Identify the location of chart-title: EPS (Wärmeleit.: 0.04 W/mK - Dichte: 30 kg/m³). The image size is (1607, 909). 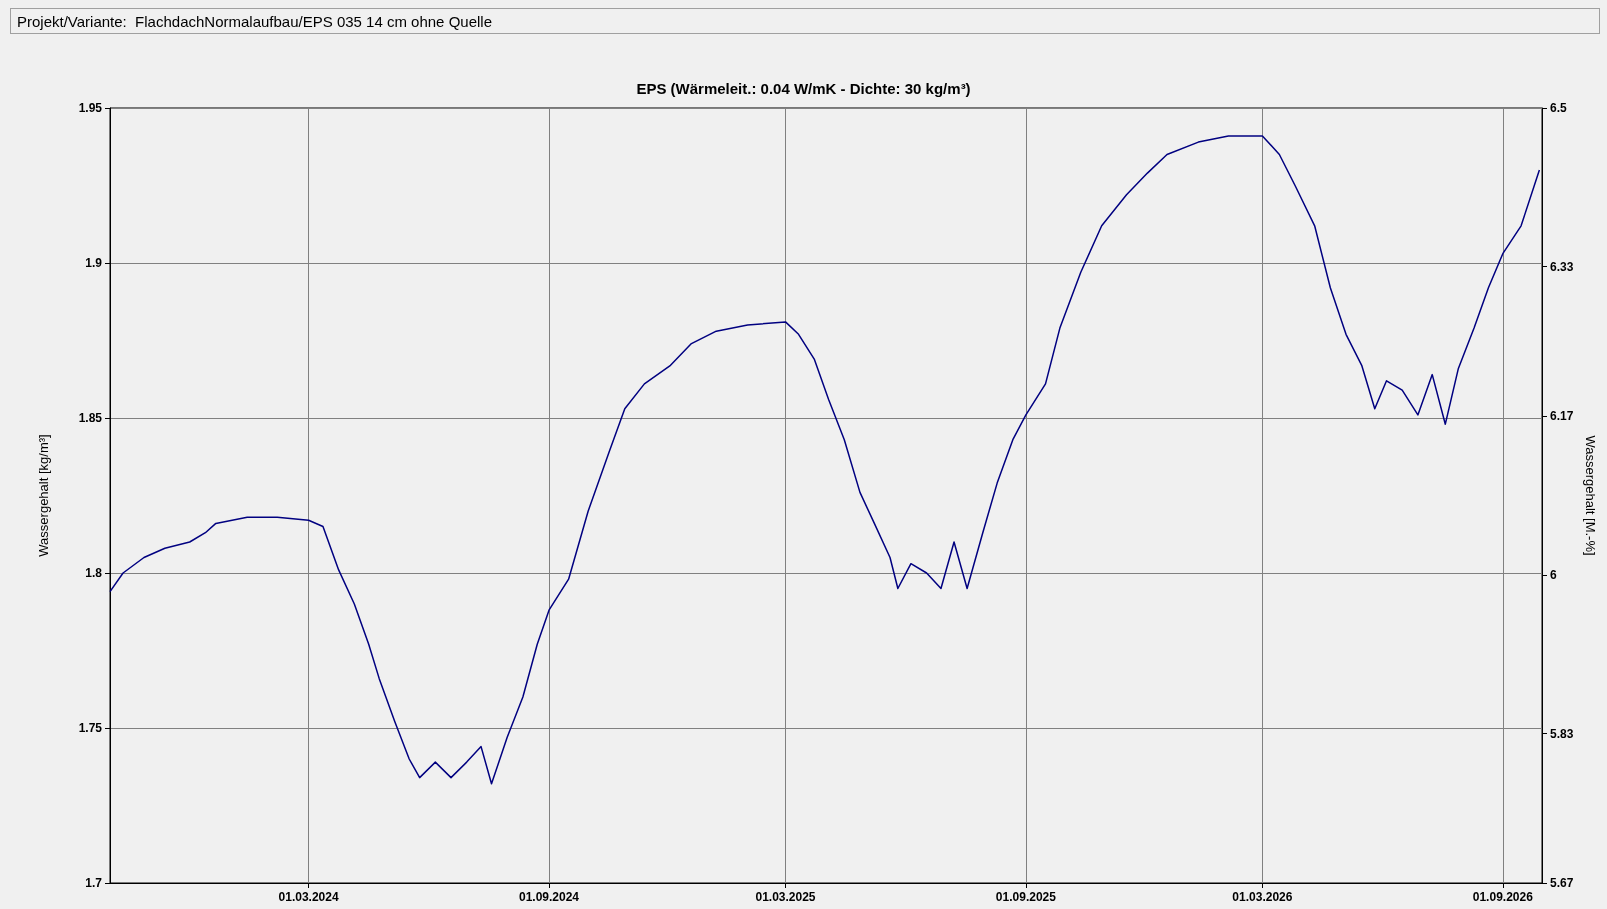
(803, 88).